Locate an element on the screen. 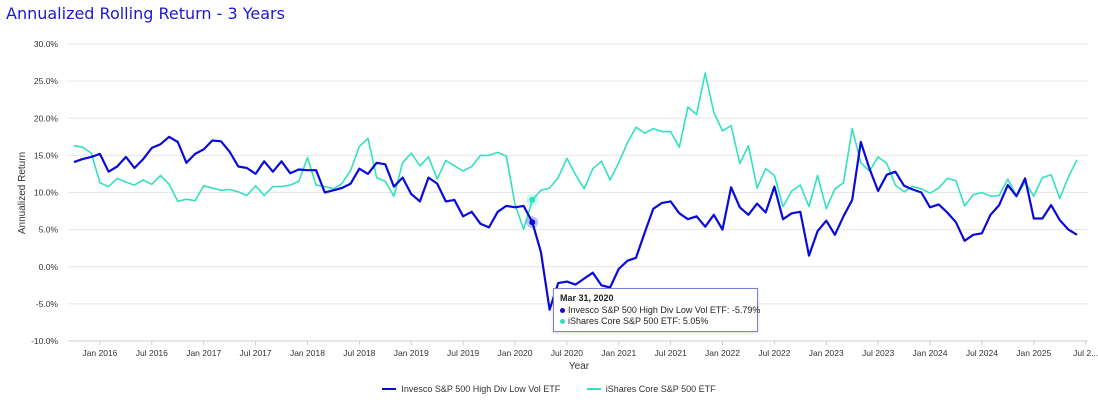 The width and height of the screenshot is (1098, 402). y-tick-label: 30.0% is located at coordinates (46, 44).